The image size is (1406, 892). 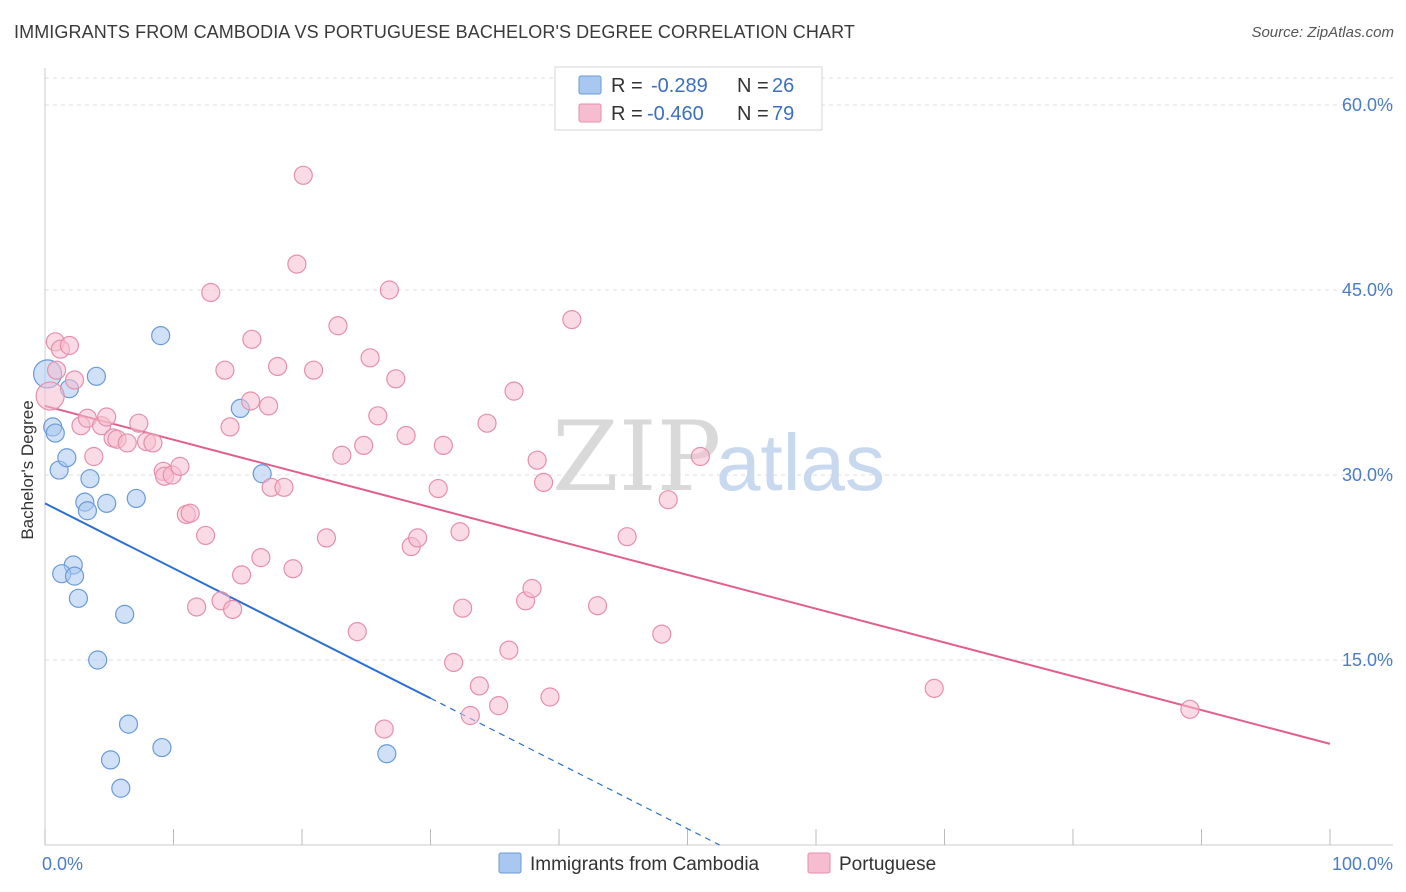 I want to click on y-tick-label: 60.0%, so click(x=1367, y=105).